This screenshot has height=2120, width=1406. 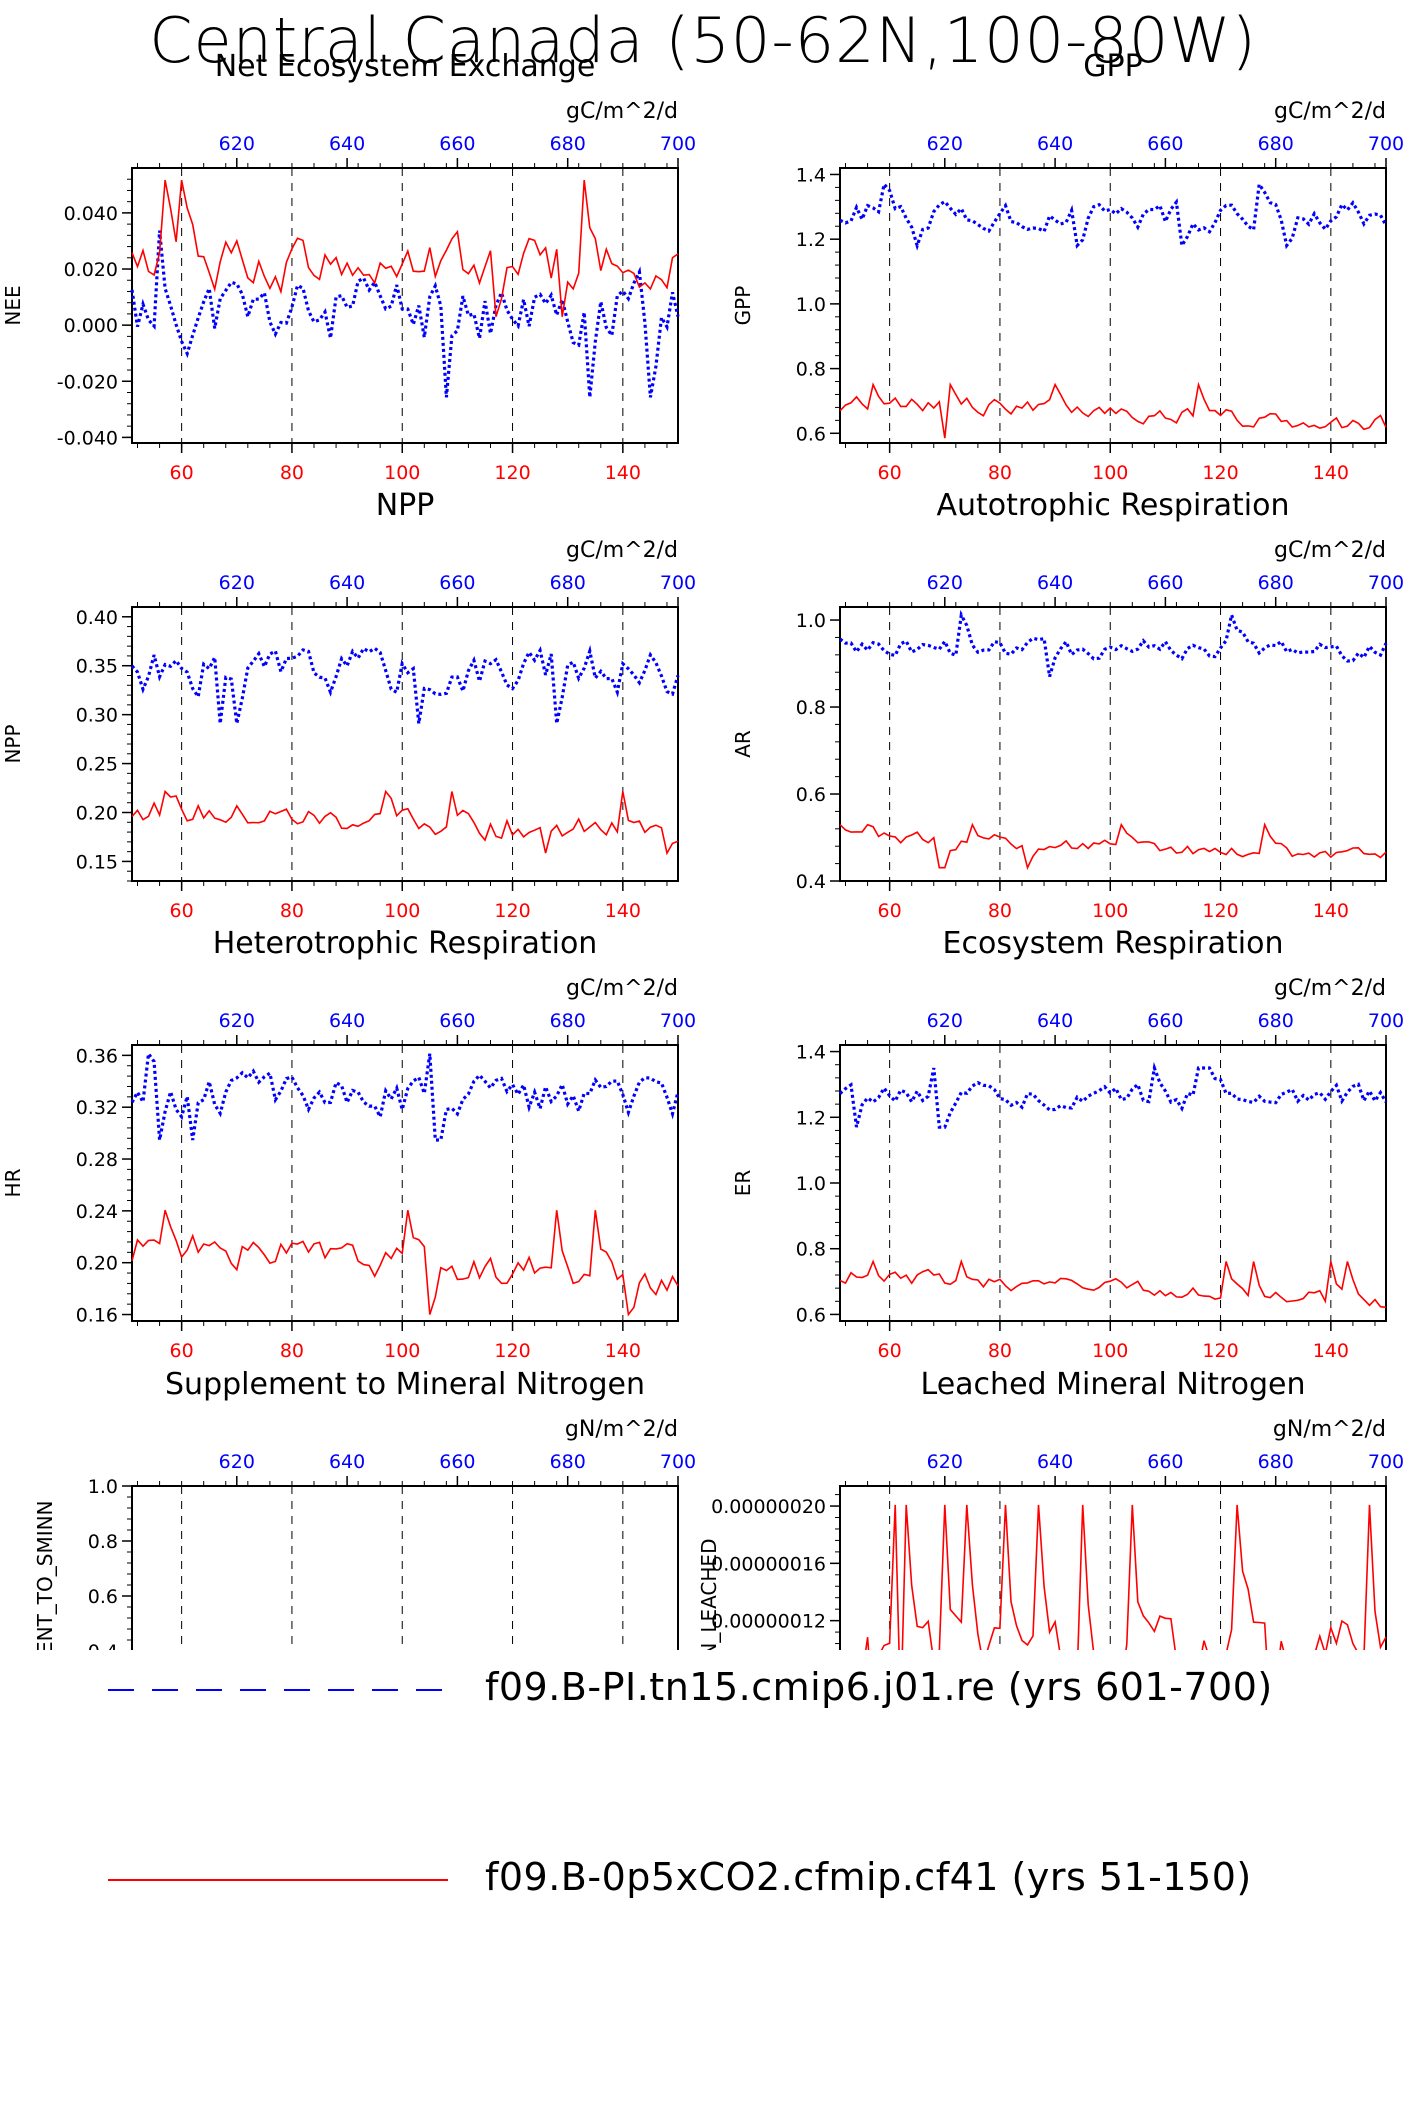 What do you see at coordinates (13, 1182) in the screenshot?
I see `y-axis-label: HR` at bounding box center [13, 1182].